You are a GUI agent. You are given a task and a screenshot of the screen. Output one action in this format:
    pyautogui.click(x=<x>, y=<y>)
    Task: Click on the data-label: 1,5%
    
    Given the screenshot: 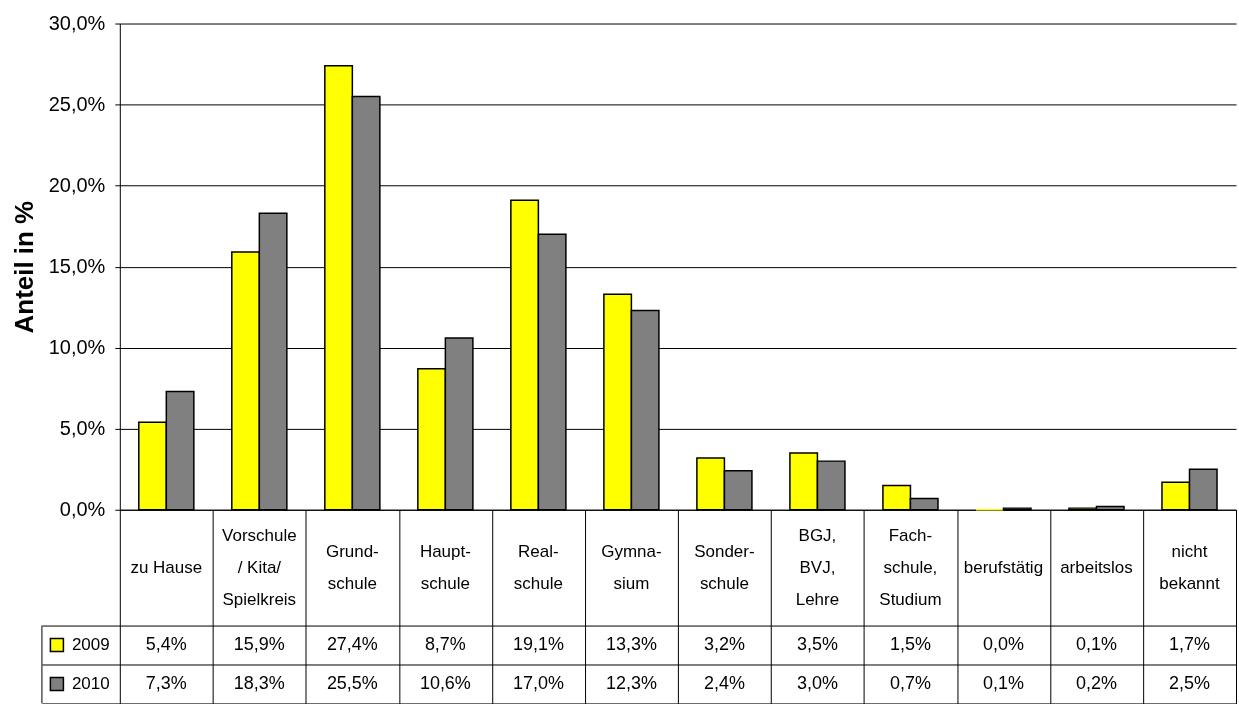 What is the action you would take?
    pyautogui.click(x=910, y=644)
    